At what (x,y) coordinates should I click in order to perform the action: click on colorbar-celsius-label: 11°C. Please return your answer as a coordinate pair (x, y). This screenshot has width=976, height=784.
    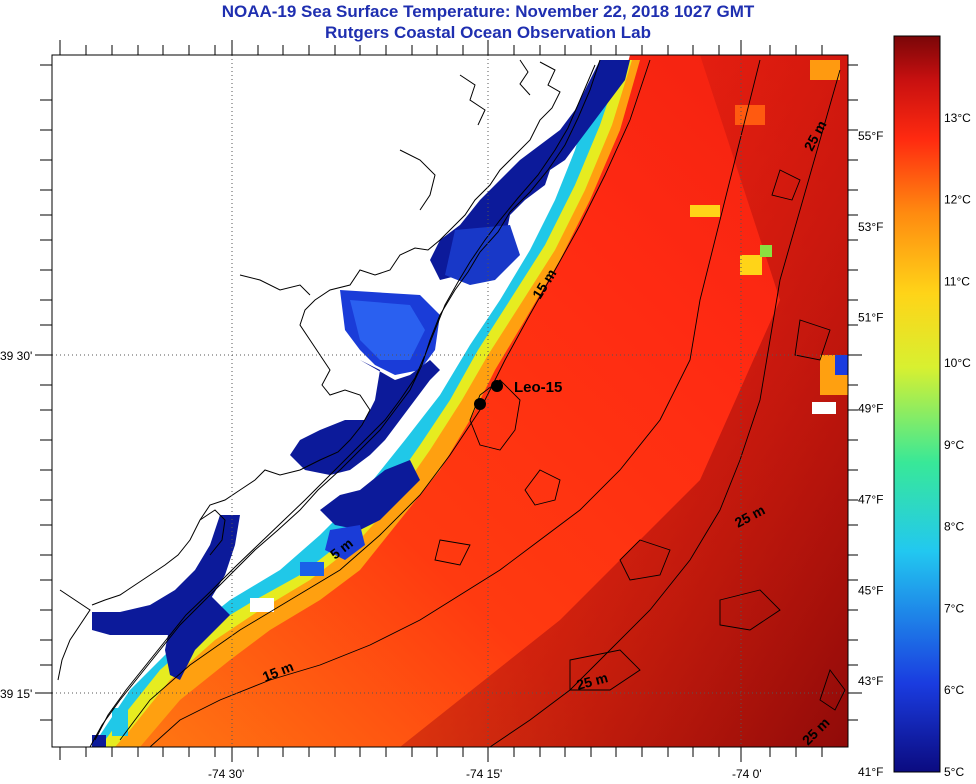
    Looking at the image, I should click on (957, 281).